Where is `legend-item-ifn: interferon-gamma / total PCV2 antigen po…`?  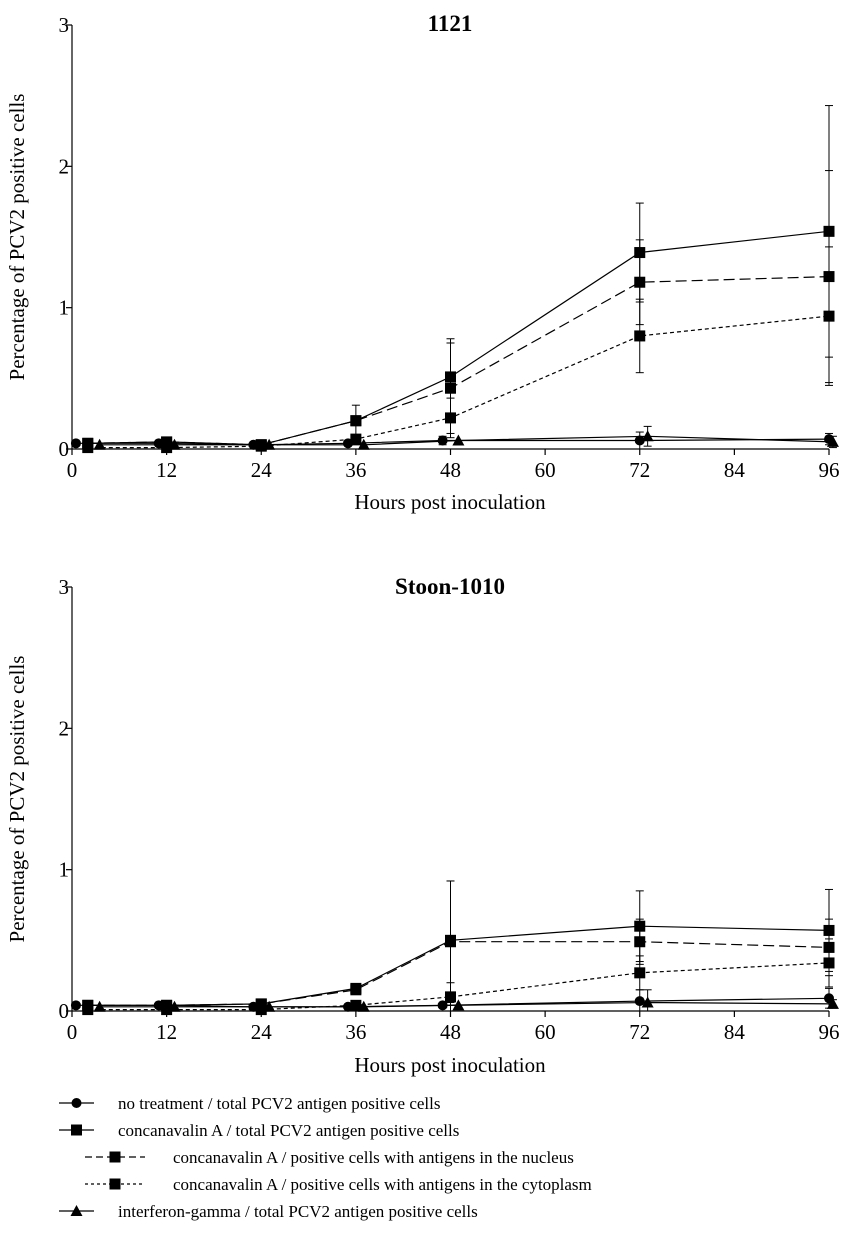 legend-item-ifn: interferon-gamma / total PCV2 antigen po… is located at coordinates (268, 1211).